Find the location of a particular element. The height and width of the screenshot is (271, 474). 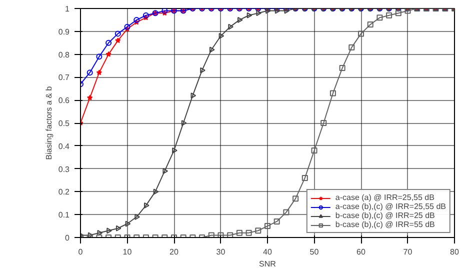

x-tick-label: 30 is located at coordinates (221, 252).